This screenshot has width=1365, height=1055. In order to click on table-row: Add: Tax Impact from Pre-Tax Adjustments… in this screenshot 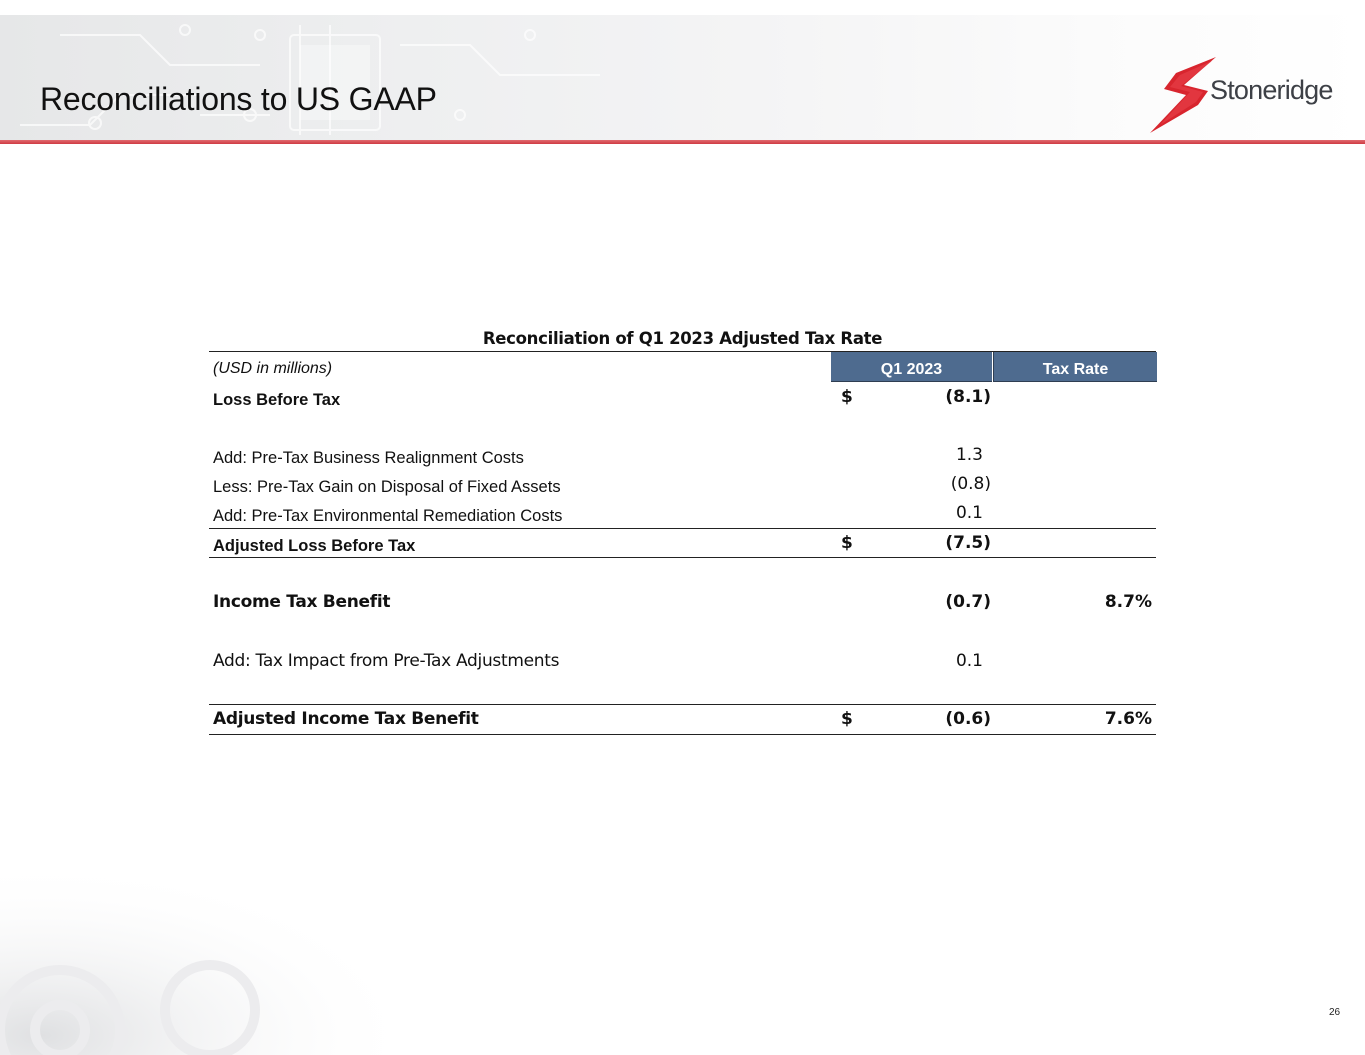, I will do `click(682, 646)`.